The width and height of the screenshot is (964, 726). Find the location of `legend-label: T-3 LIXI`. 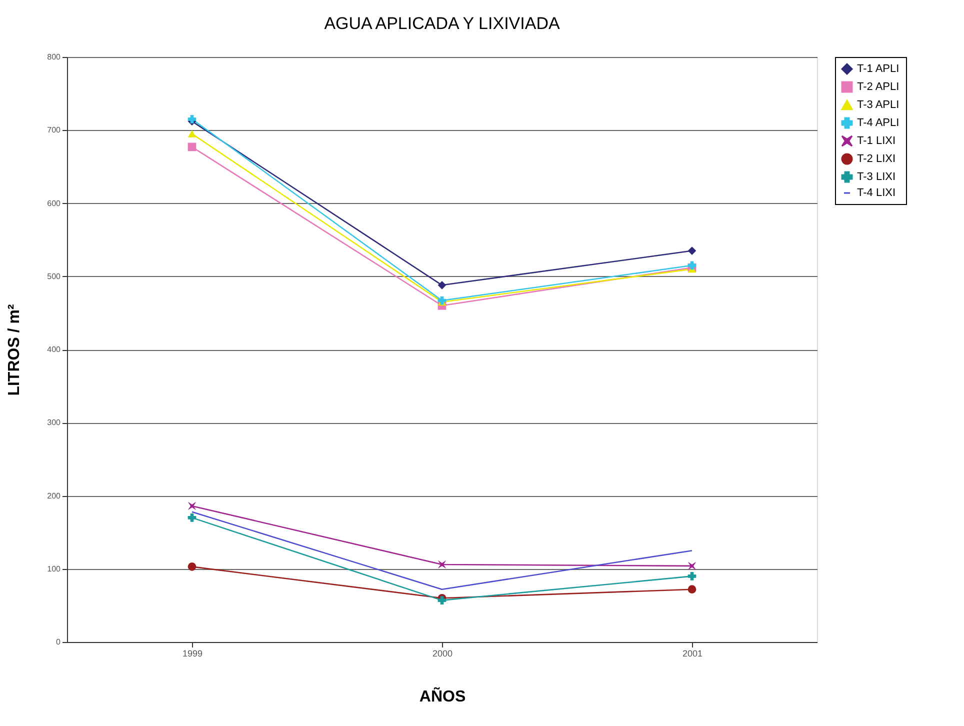

legend-label: T-3 LIXI is located at coordinates (876, 177).